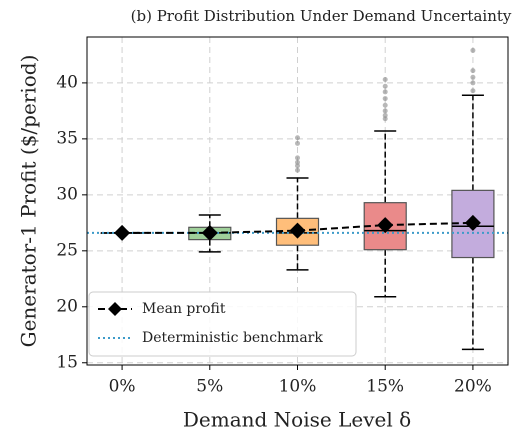 This screenshot has height=437, width=525. I want to click on x-tick-label: 15%, so click(385, 387).